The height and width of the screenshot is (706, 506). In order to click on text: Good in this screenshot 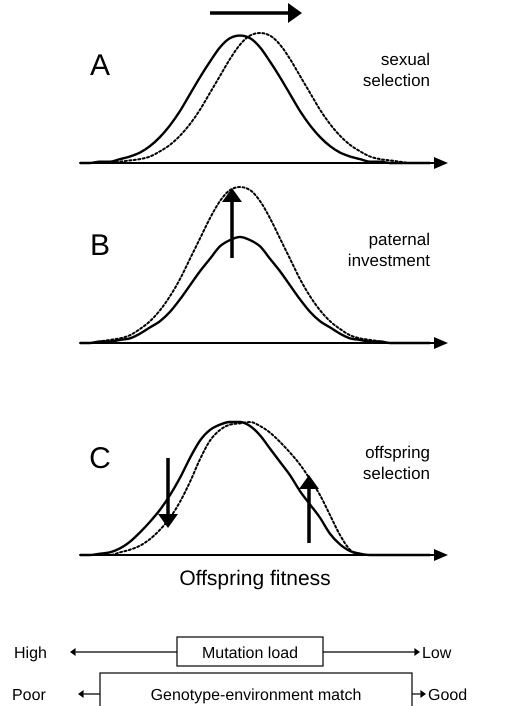, I will do `click(448, 695)`.